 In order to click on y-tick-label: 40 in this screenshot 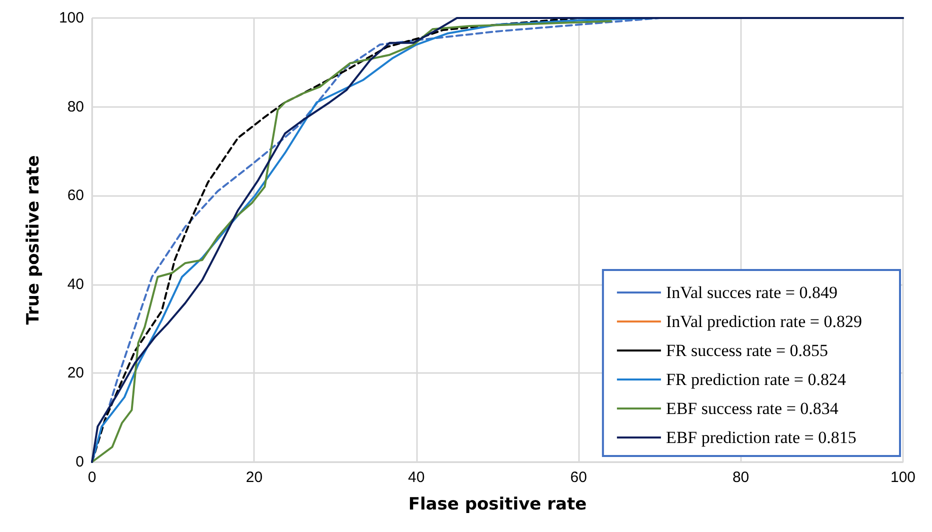, I will do `click(75, 284)`.